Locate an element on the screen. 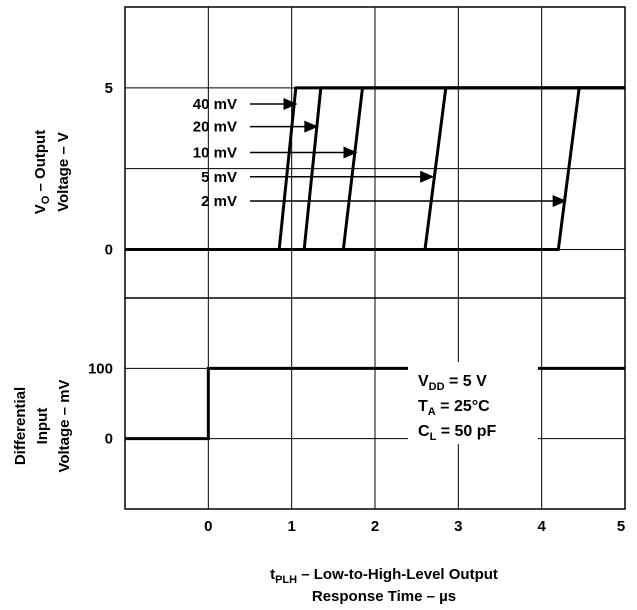 This screenshot has height=610, width=637. curve-label: 2 mV is located at coordinates (219, 201).